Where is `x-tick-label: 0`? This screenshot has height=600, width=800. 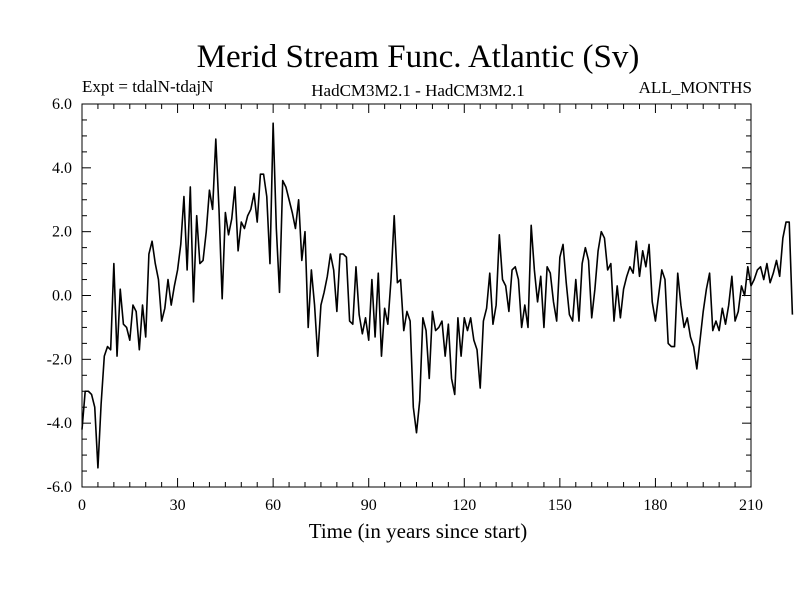 x-tick-label: 0 is located at coordinates (82, 505).